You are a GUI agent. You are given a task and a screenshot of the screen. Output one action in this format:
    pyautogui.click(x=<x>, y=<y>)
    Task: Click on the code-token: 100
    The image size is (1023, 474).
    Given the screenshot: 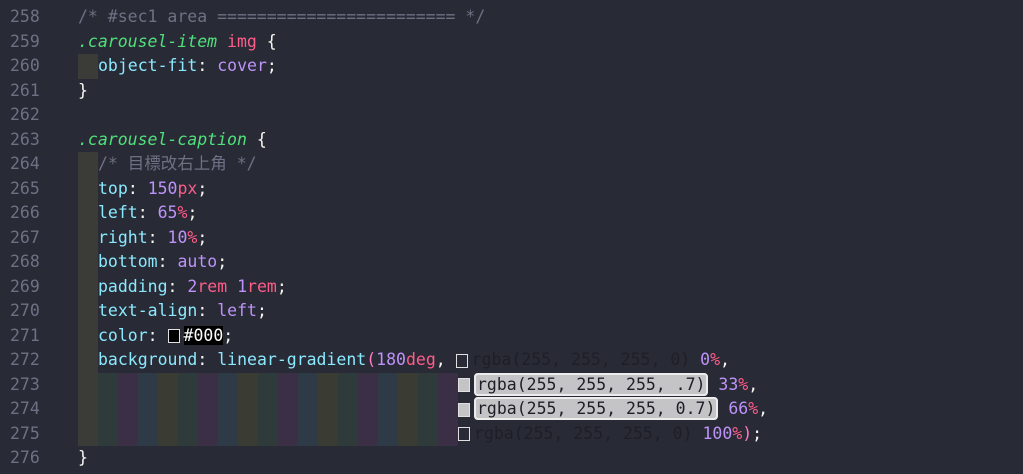 What is the action you would take?
    pyautogui.click(x=717, y=433)
    